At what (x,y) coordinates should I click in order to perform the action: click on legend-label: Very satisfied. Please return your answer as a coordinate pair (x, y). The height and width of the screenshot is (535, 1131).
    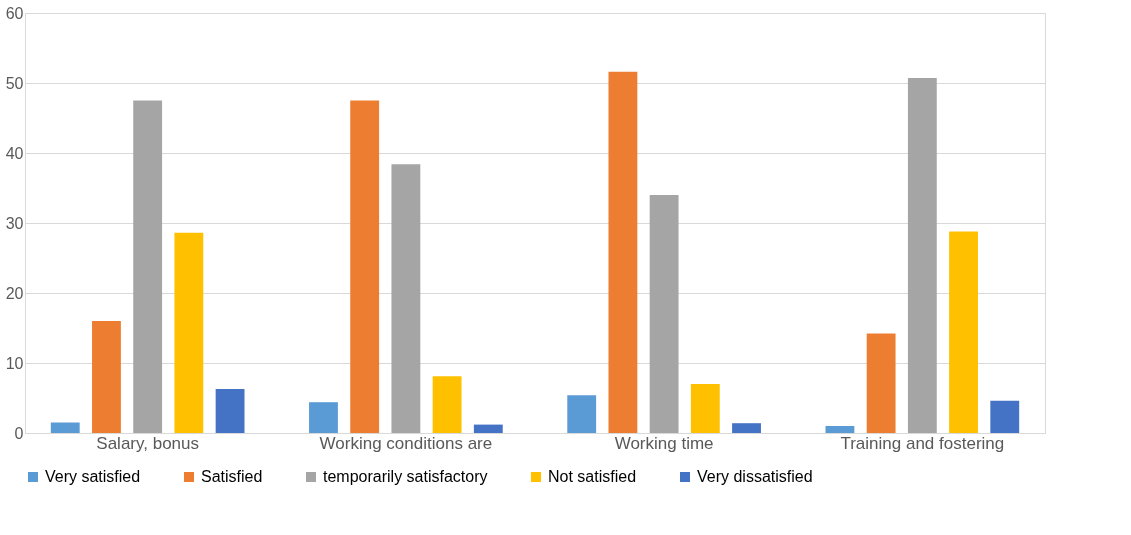
    Looking at the image, I should click on (93, 476).